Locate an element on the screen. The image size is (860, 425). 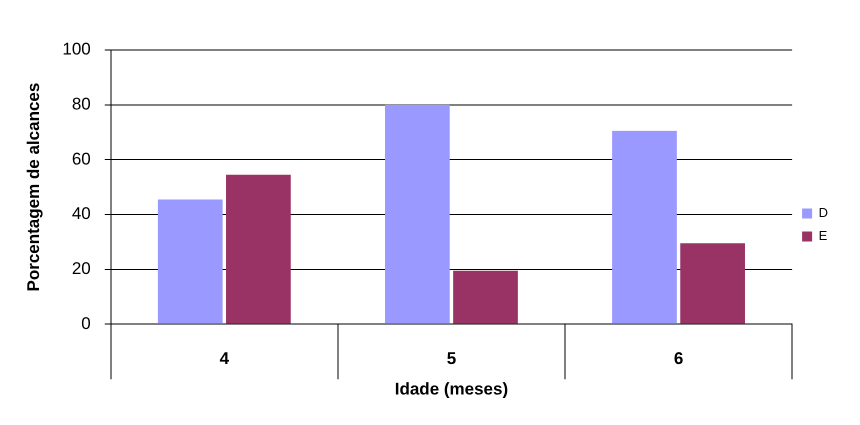
legend-label: E is located at coordinates (823, 236).